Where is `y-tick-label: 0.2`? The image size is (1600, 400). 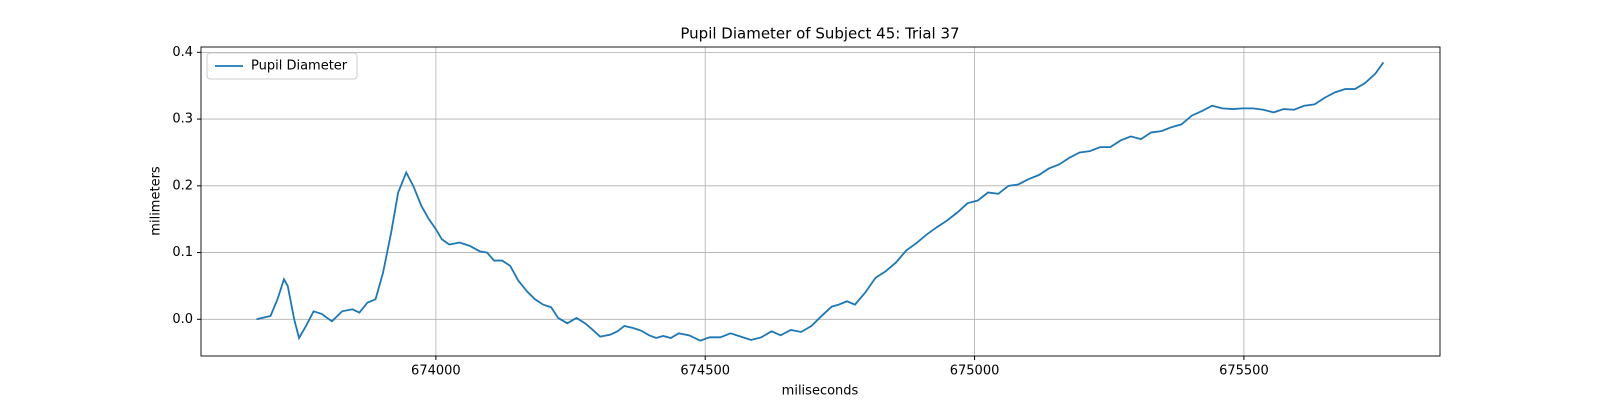 y-tick-label: 0.2 is located at coordinates (182, 185).